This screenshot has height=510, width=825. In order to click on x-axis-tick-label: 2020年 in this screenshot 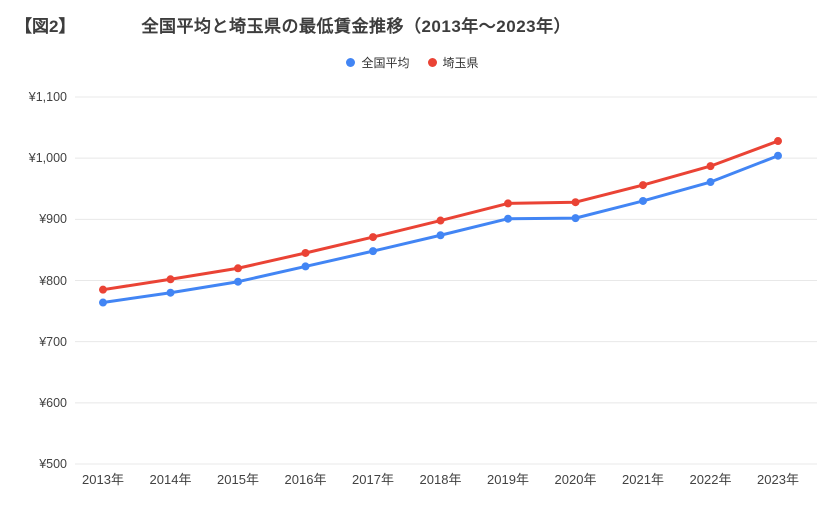, I will do `click(575, 479)`.